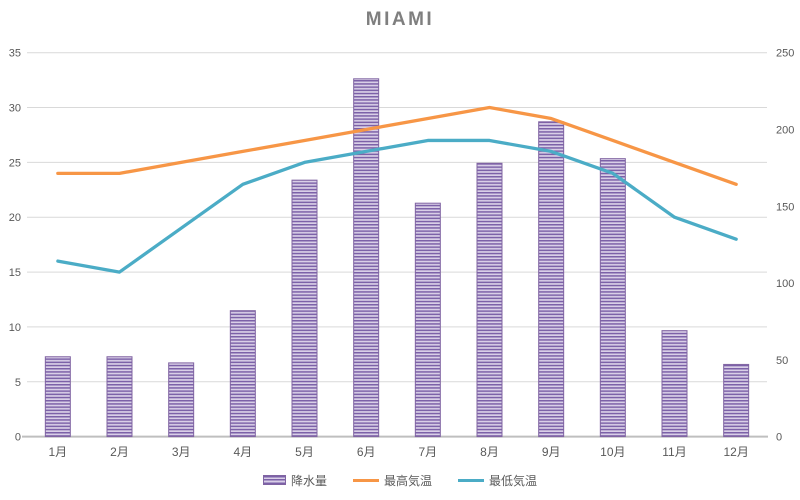 The height and width of the screenshot is (500, 800). I want to click on right-axis-tick: 0, so click(779, 438).